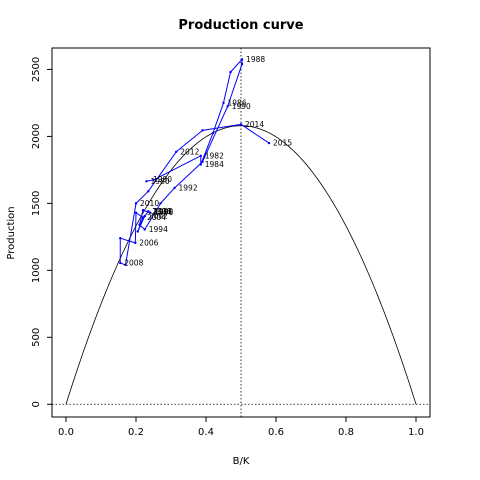 This screenshot has height=480, width=480. What do you see at coordinates (255, 59) in the screenshot?
I see `year-label: 1988` at bounding box center [255, 59].